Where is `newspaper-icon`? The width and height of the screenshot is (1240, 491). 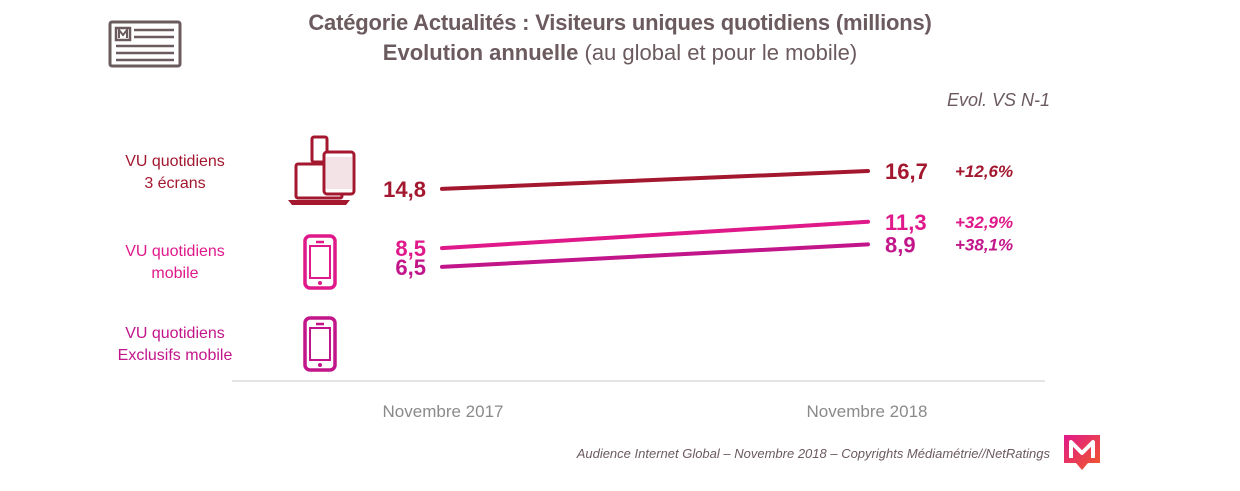
newspaper-icon is located at coordinates (146, 44).